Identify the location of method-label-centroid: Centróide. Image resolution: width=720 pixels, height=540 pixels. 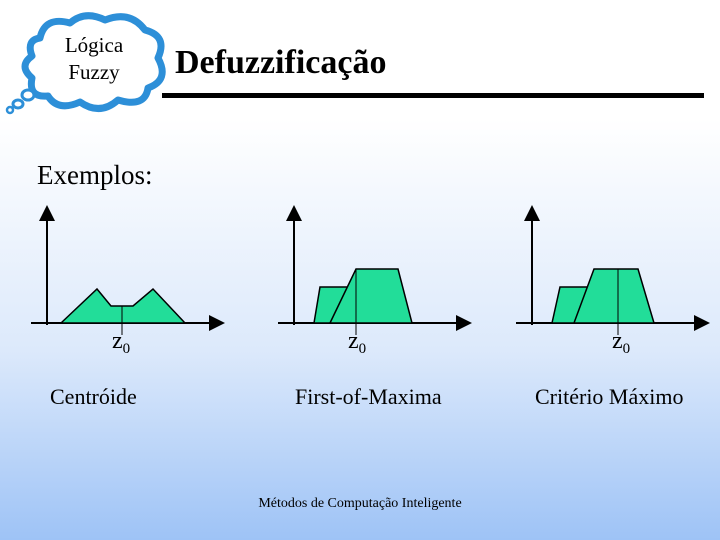
(93, 396).